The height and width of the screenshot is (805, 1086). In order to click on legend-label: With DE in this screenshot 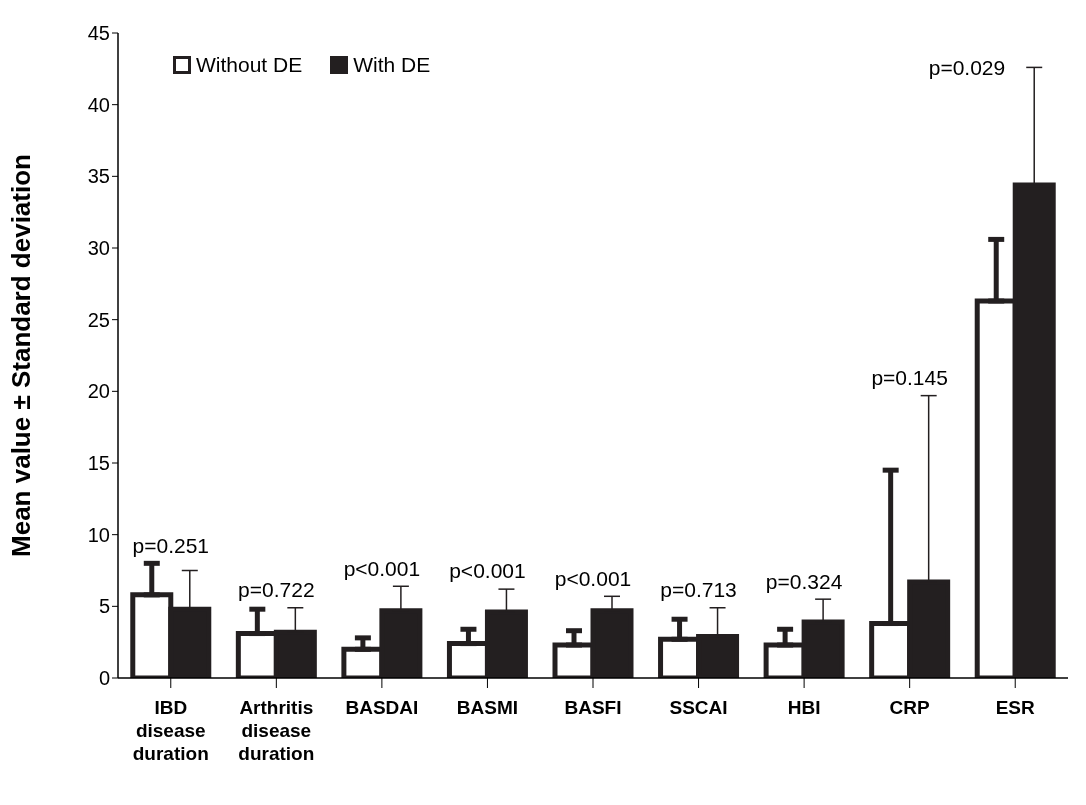, I will do `click(392, 65)`.